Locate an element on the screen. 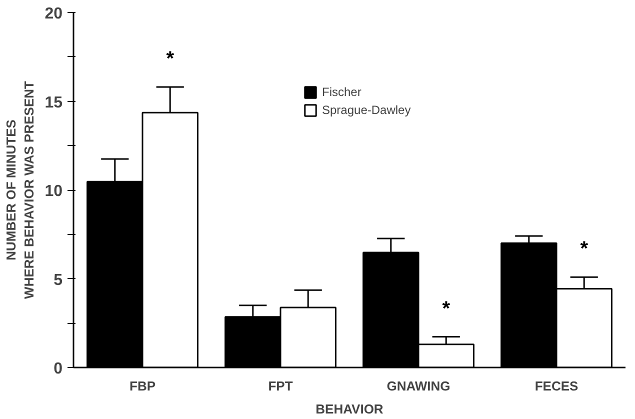  legend-label: Sprague-Dawley is located at coordinates (366, 110).